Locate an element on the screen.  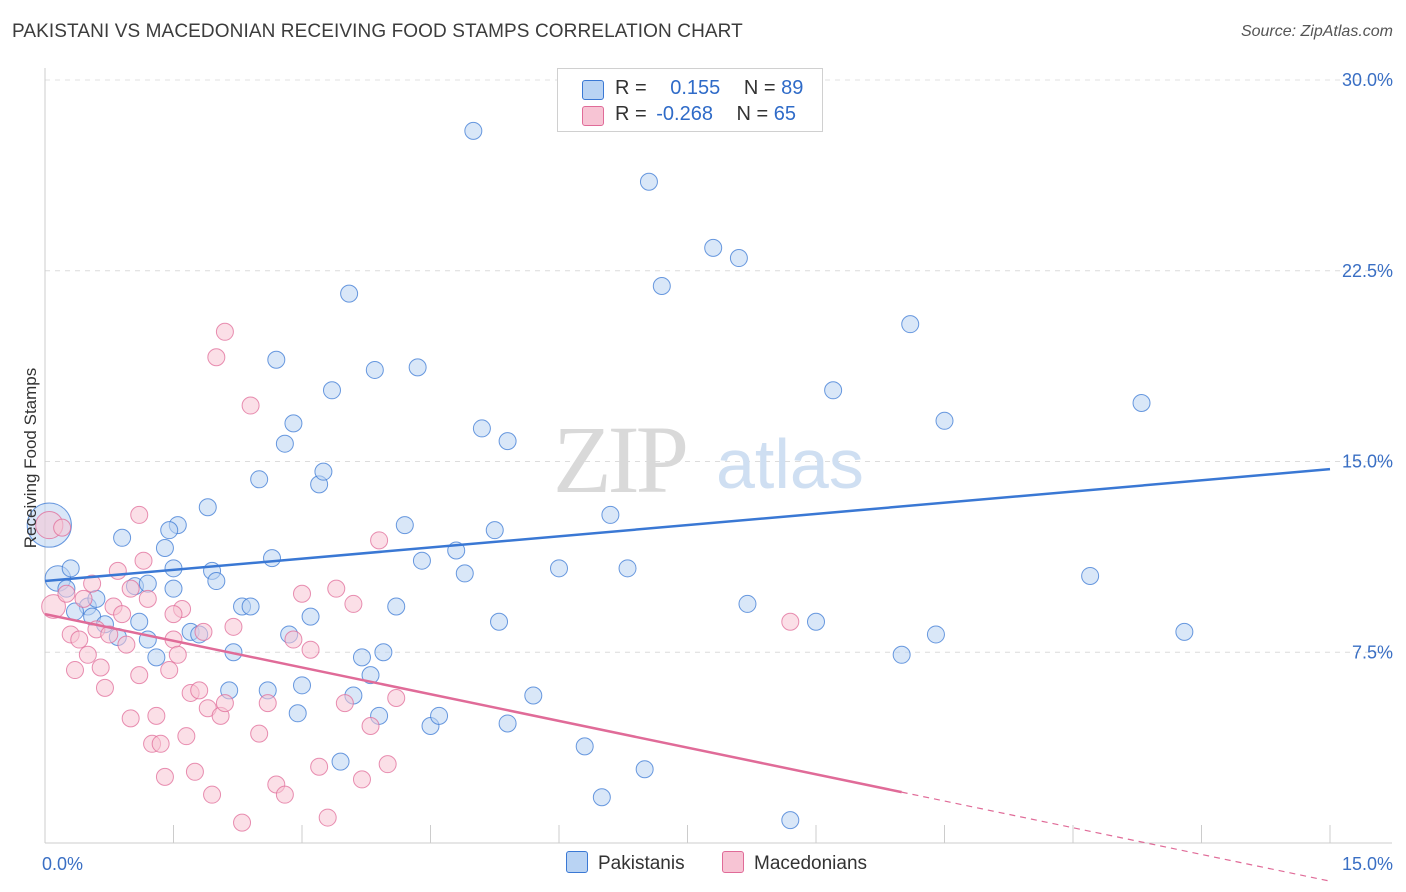
bottom-legend-pakistanis: Pakistanis is located at coordinates (625, 863).